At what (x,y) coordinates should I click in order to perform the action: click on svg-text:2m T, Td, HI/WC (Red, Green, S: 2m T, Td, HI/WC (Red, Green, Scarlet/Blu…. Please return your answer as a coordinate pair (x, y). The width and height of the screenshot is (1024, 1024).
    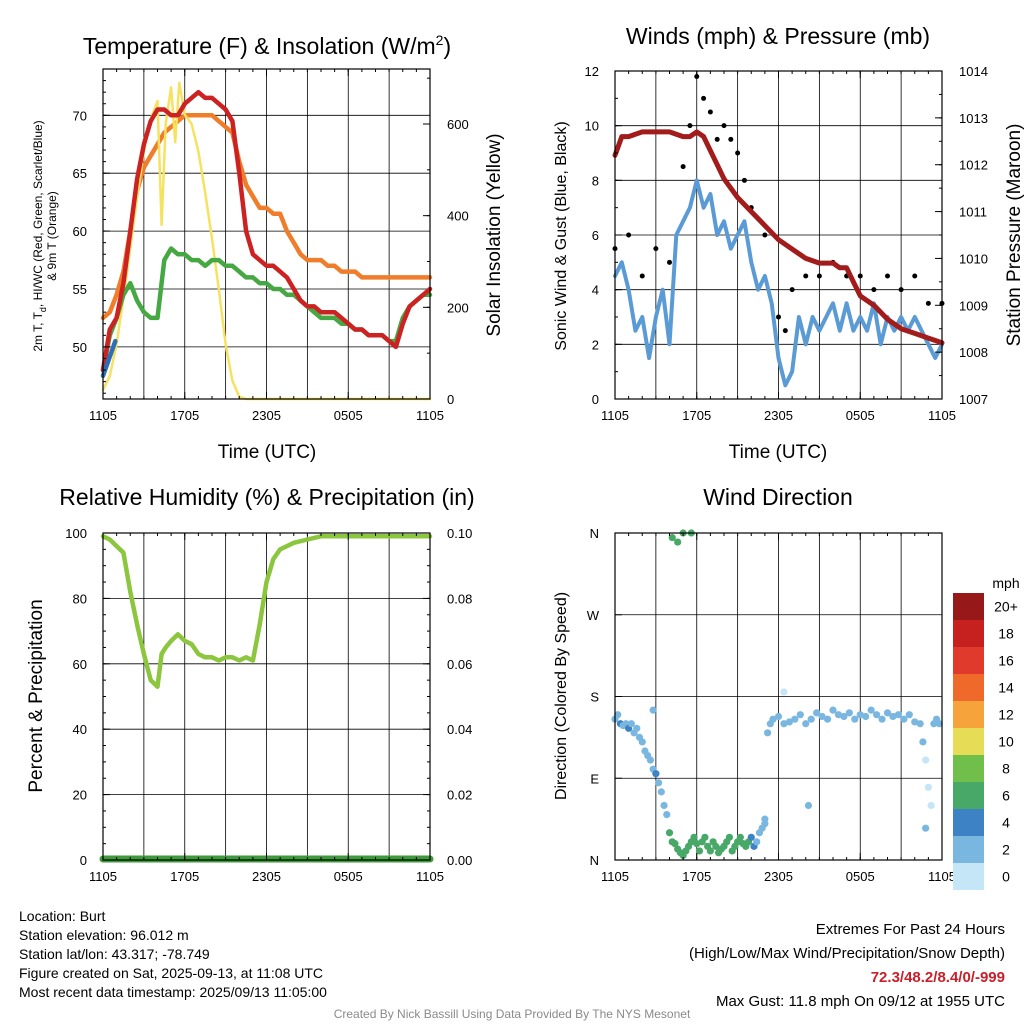
    Looking at the image, I should click on (39, 235).